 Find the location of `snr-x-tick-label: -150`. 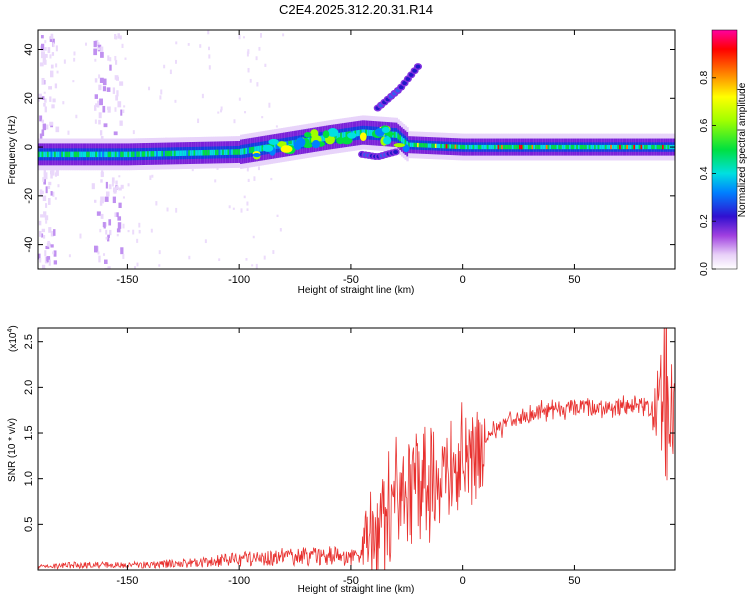

snr-x-tick-label: -150 is located at coordinates (127, 581).